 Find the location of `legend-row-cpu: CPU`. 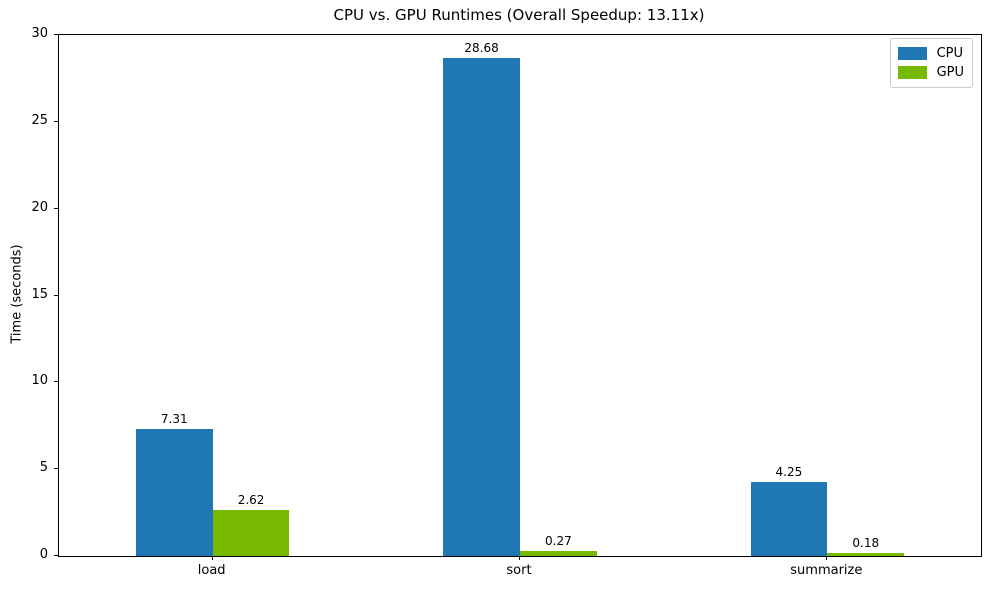

legend-row-cpu: CPU is located at coordinates (930, 53).